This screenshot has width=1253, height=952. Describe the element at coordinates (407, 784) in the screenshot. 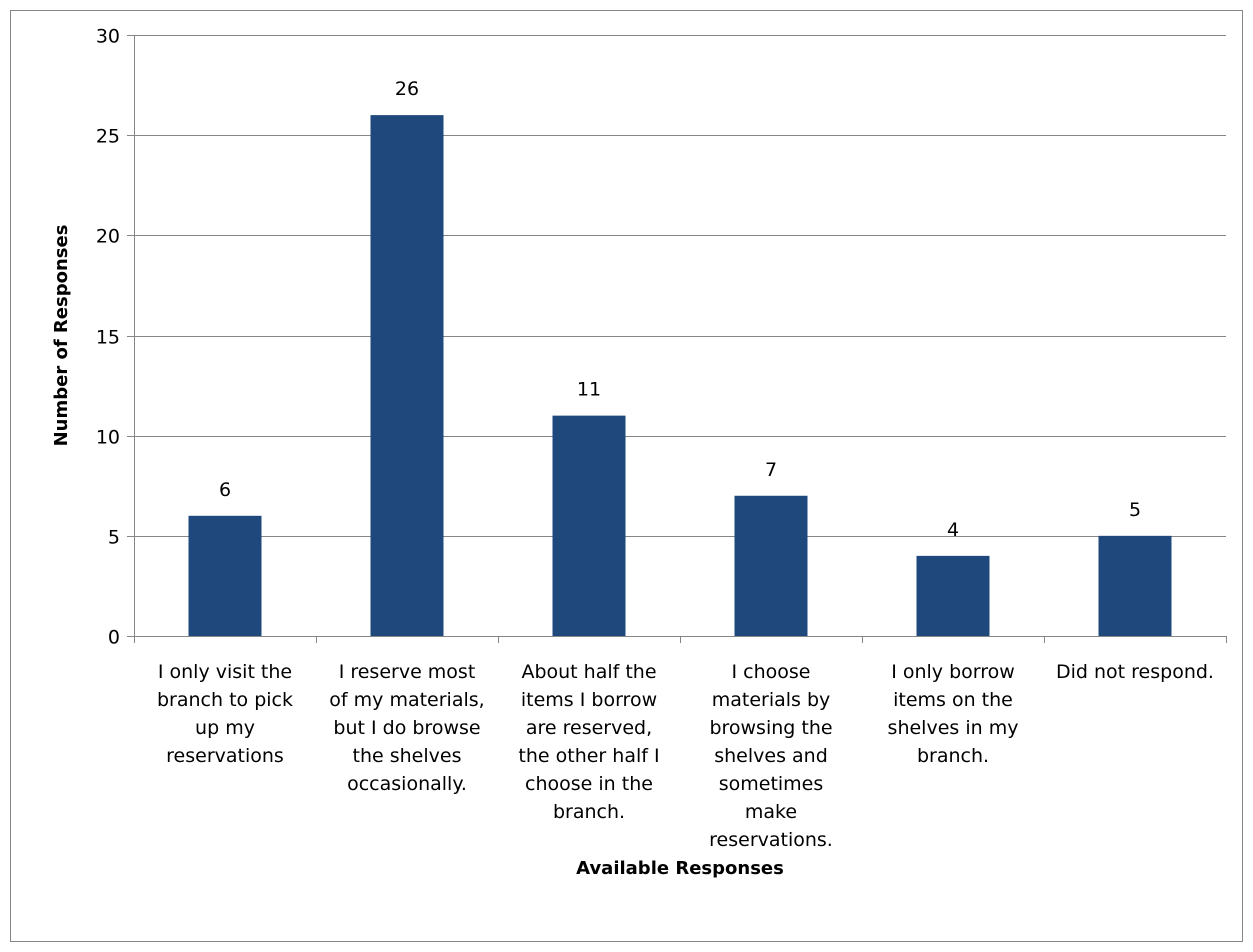

I see `x-category-label: occasionally.` at that location.